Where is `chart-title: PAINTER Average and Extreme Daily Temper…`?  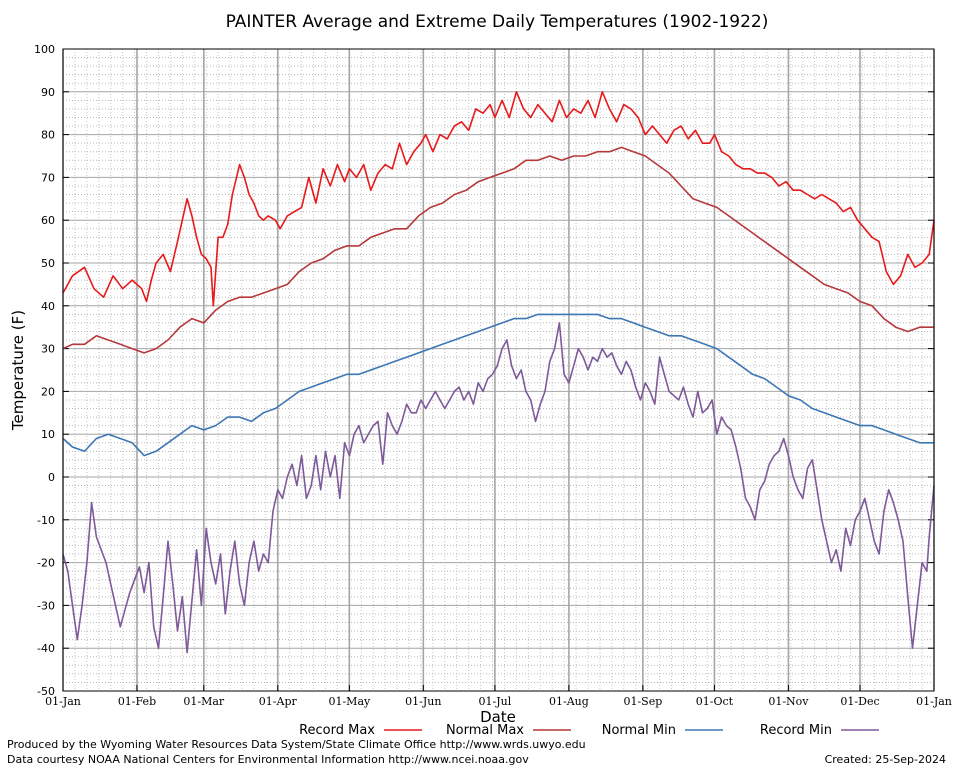
chart-title: PAINTER Average and Extreme Daily Temper… is located at coordinates (497, 22).